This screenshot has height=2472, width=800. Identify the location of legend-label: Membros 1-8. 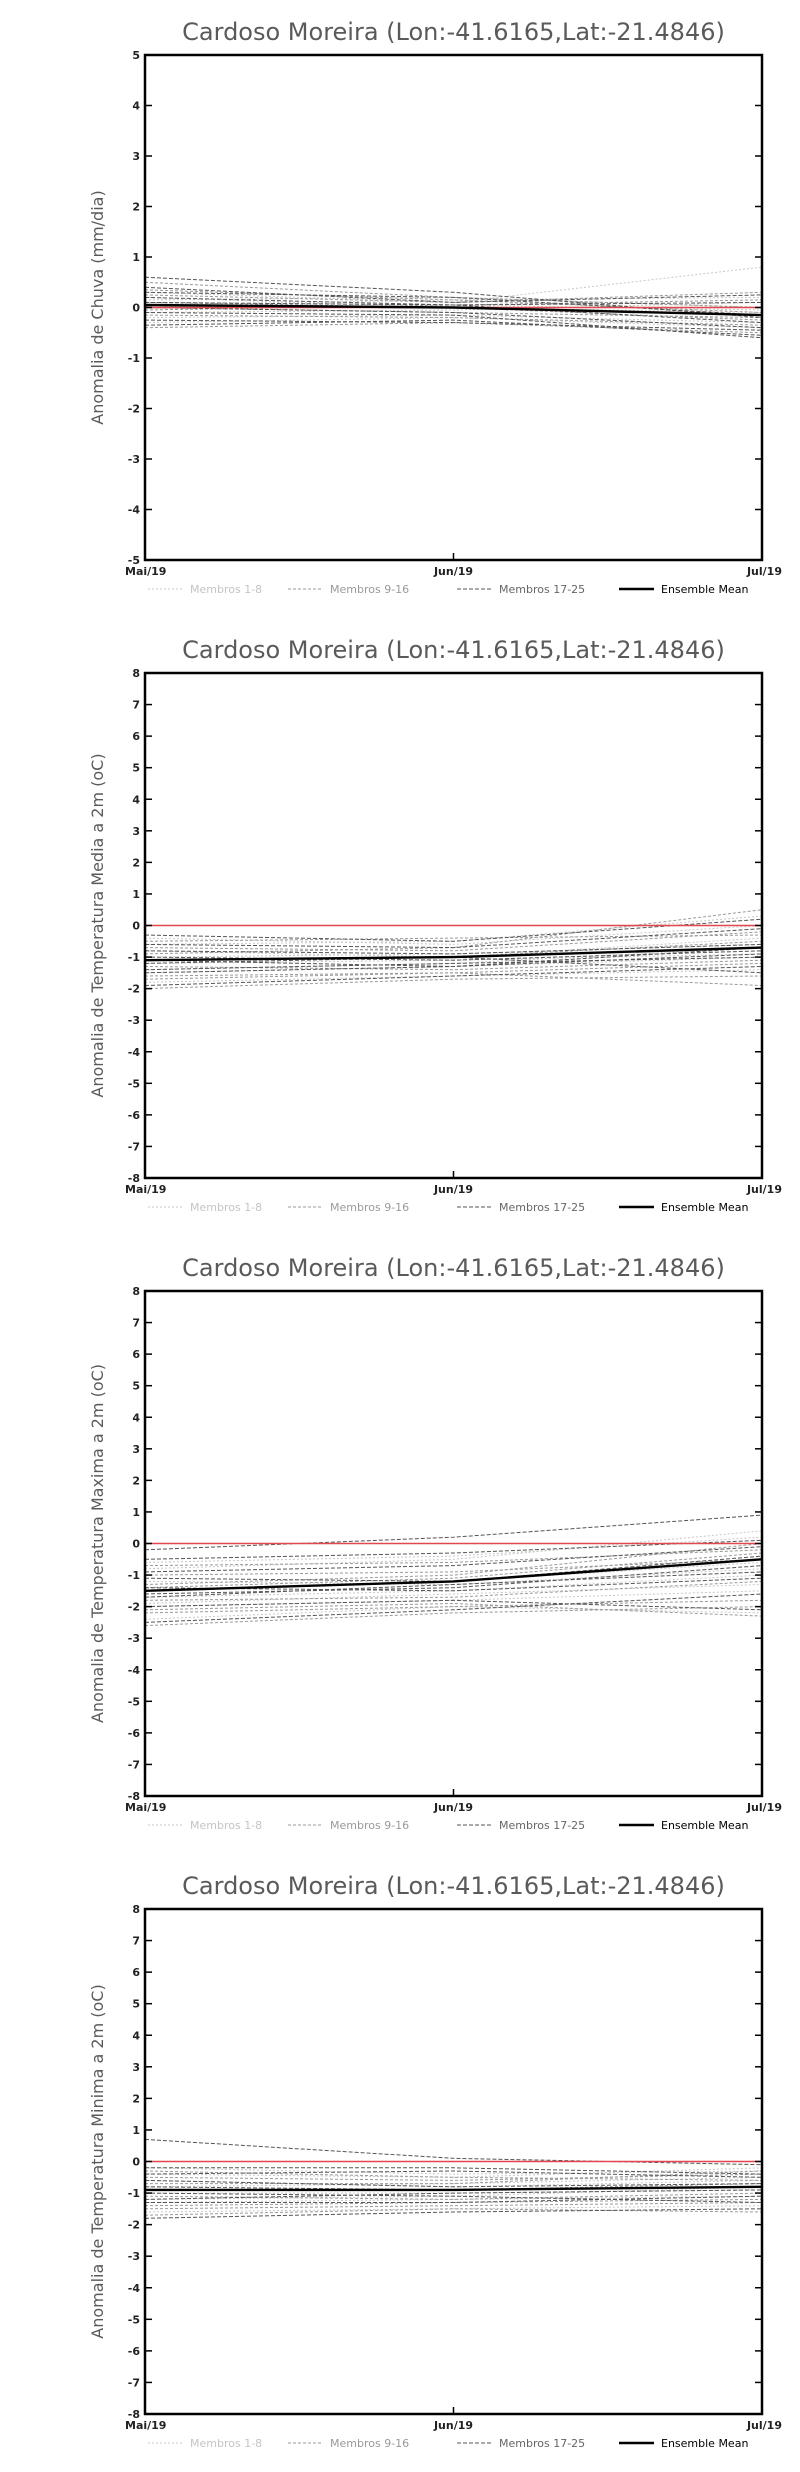
(226, 2443).